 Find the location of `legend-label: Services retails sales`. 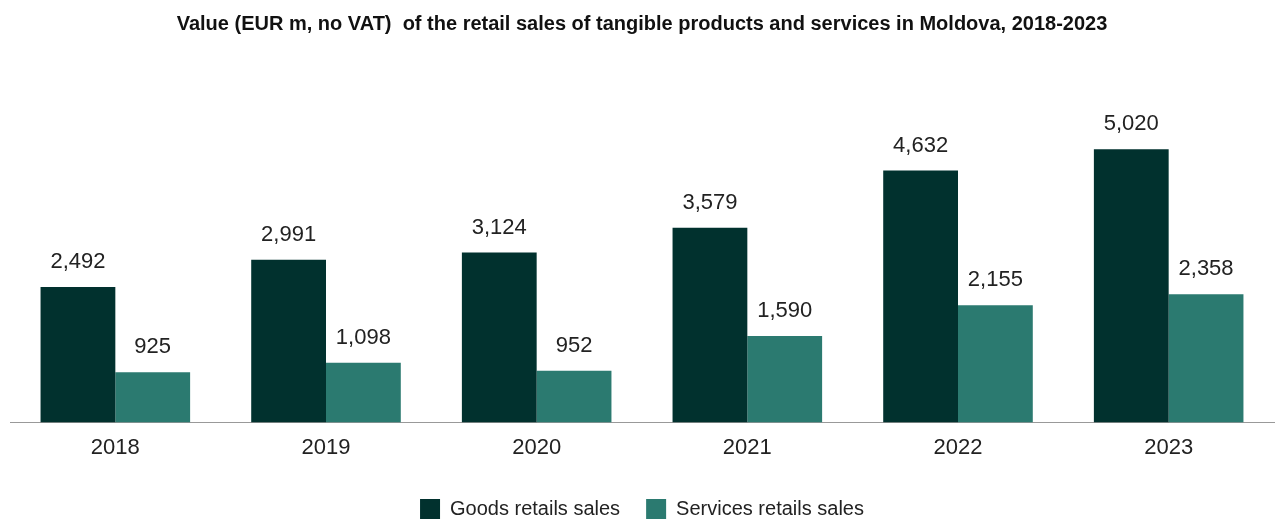

legend-label: Services retails sales is located at coordinates (770, 507).